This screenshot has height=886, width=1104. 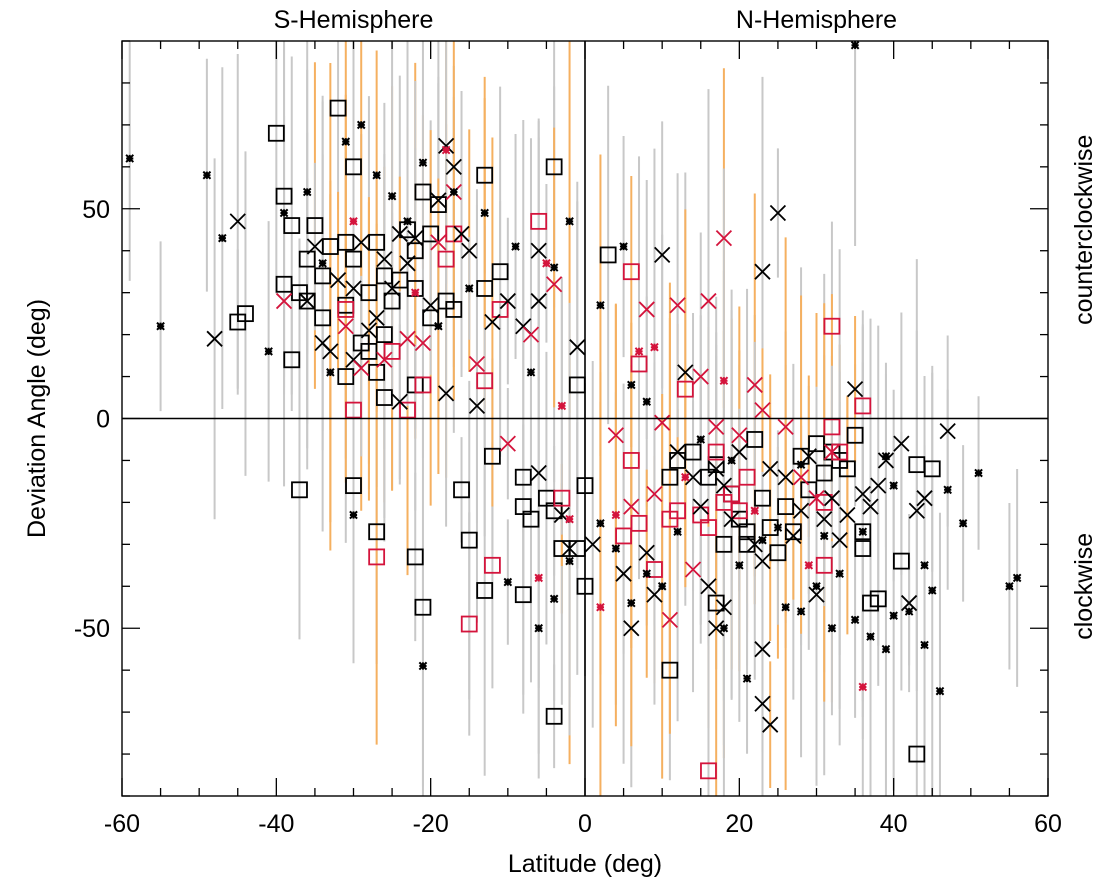 I want to click on counterclockwise-label: counterclockwise, so click(x=1084, y=230).